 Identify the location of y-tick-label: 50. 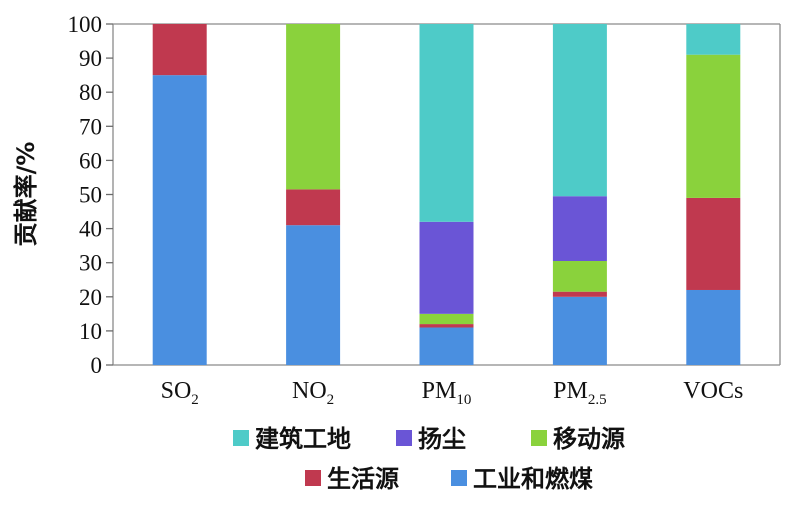
(90, 195).